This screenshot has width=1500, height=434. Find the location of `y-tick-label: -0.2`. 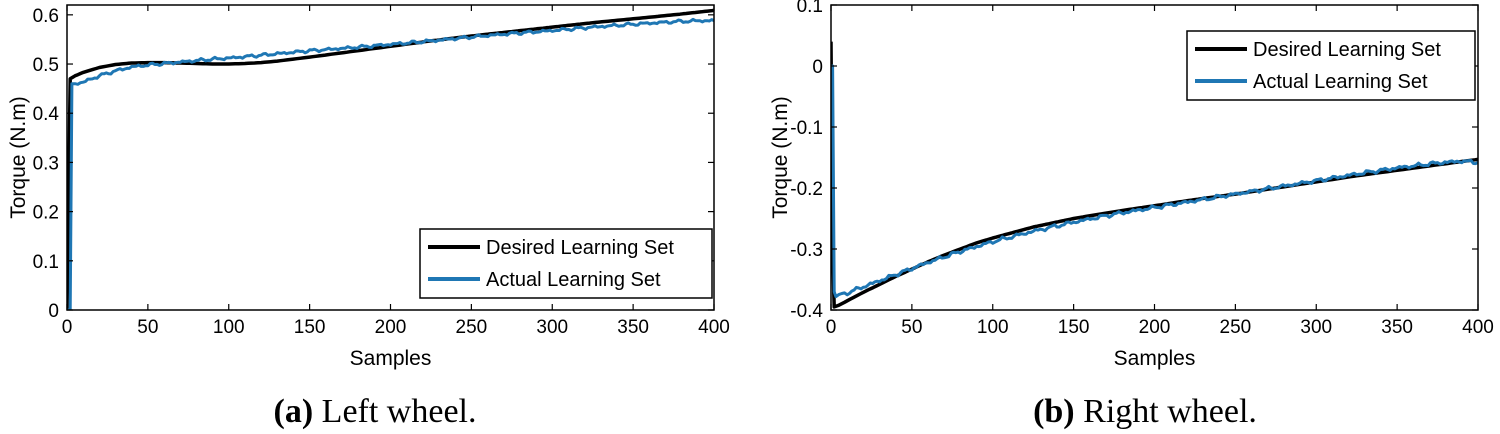

y-tick-label: -0.2 is located at coordinates (806, 189).